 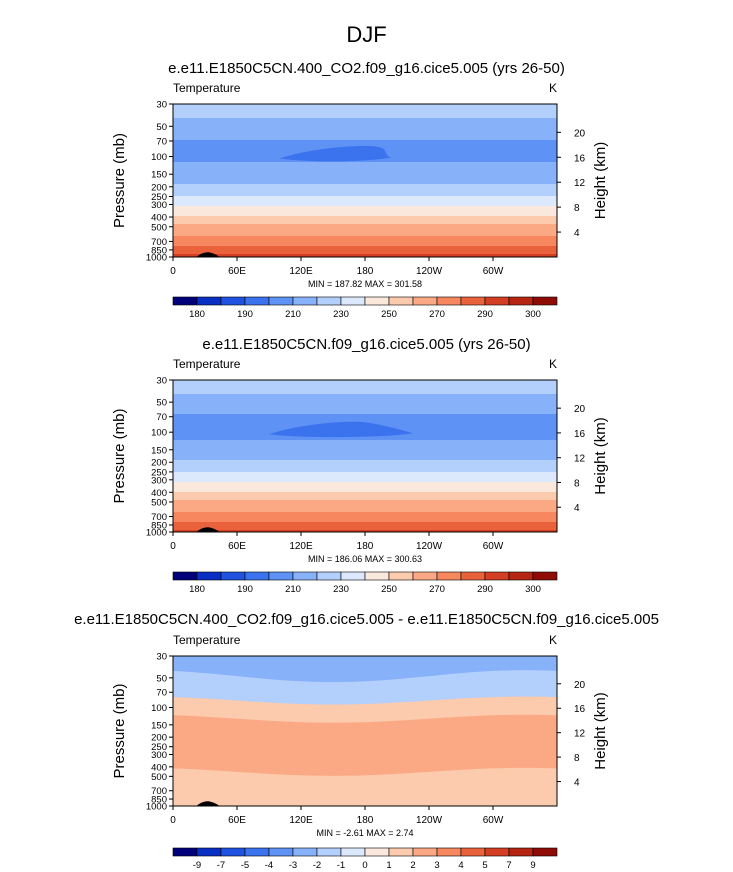 I want to click on colorbar-label: 230, so click(x=341, y=589).